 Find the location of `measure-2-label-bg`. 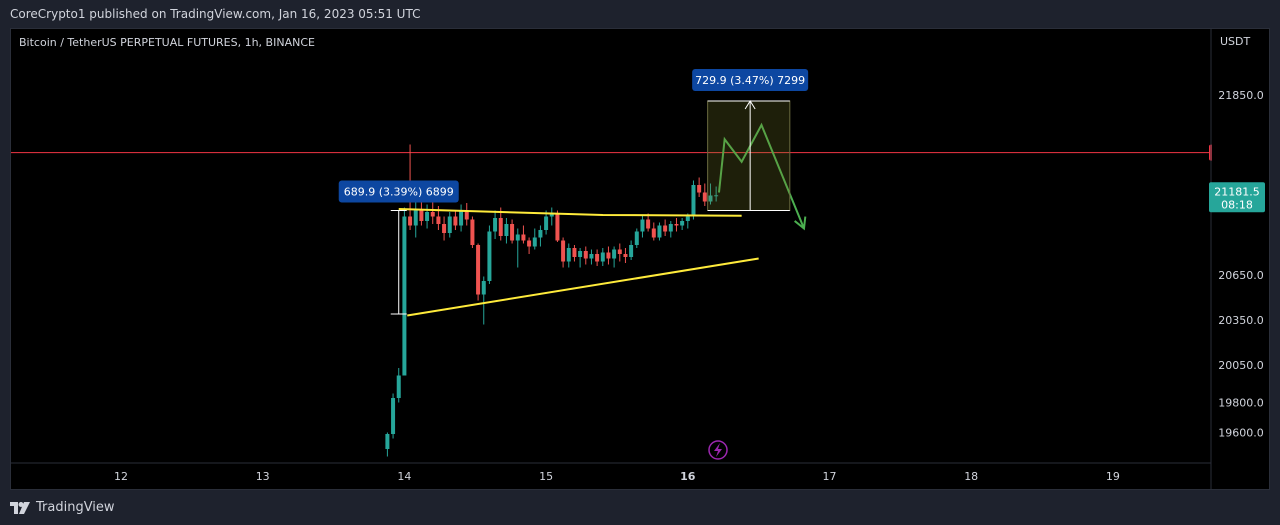

measure-2-label-bg is located at coordinates (750, 80).